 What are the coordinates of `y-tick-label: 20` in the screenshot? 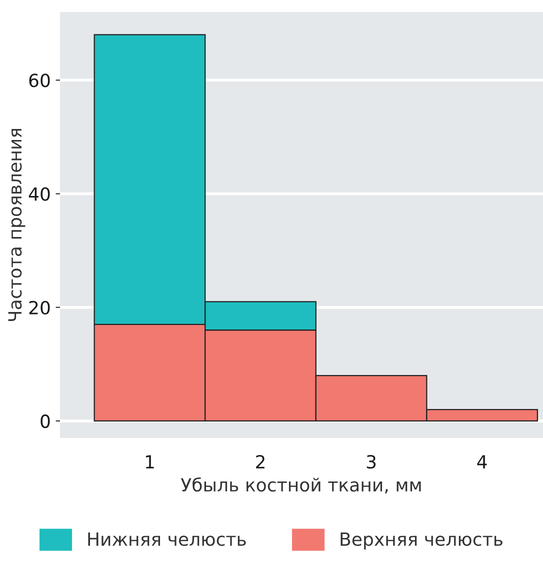 It's located at (39, 307).